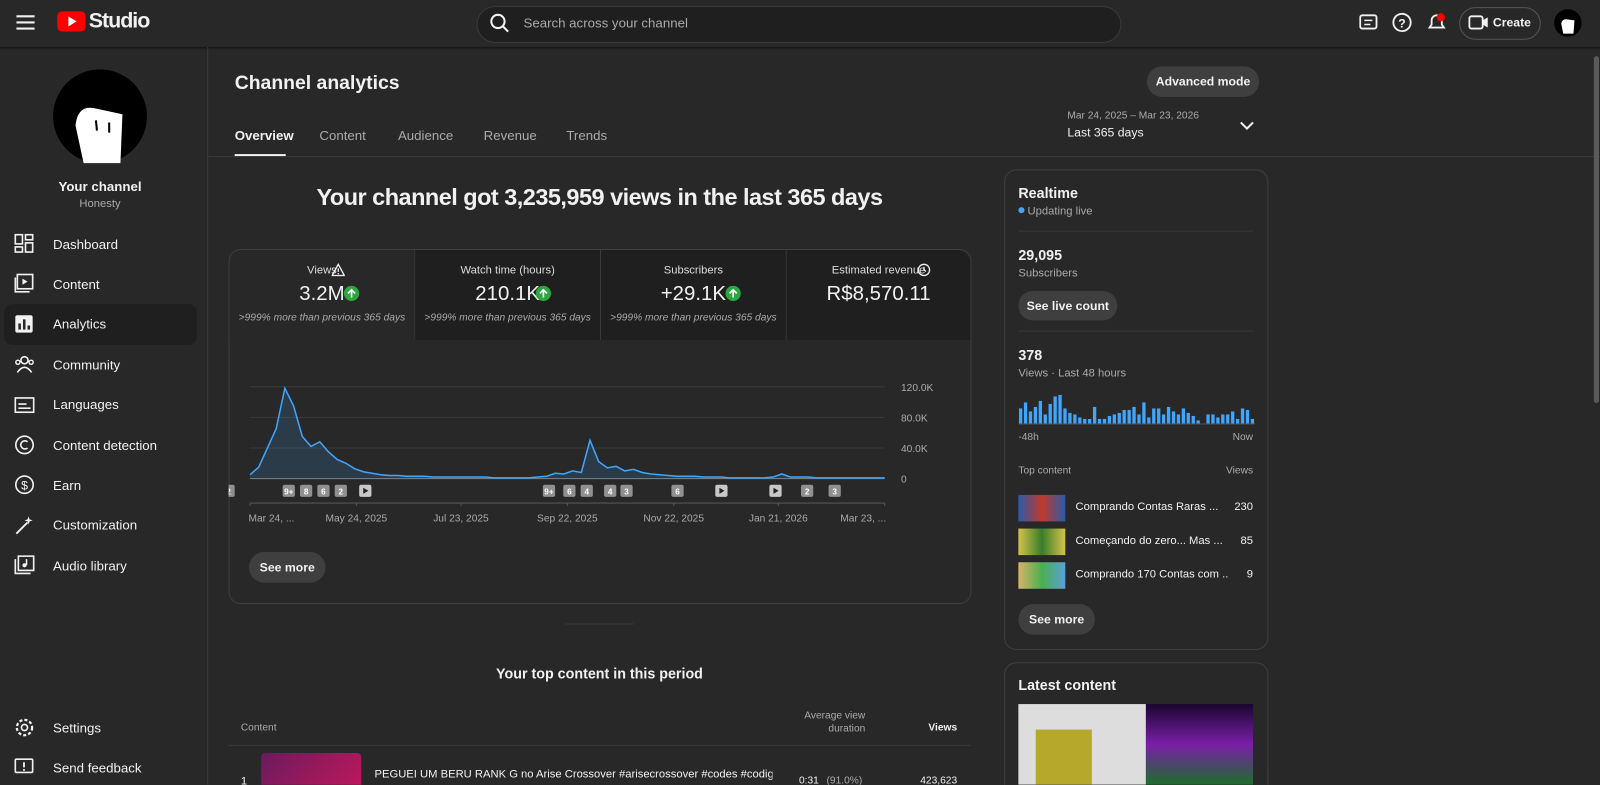 The image size is (1600, 785). I want to click on nav-item: Audio library, so click(100, 565).